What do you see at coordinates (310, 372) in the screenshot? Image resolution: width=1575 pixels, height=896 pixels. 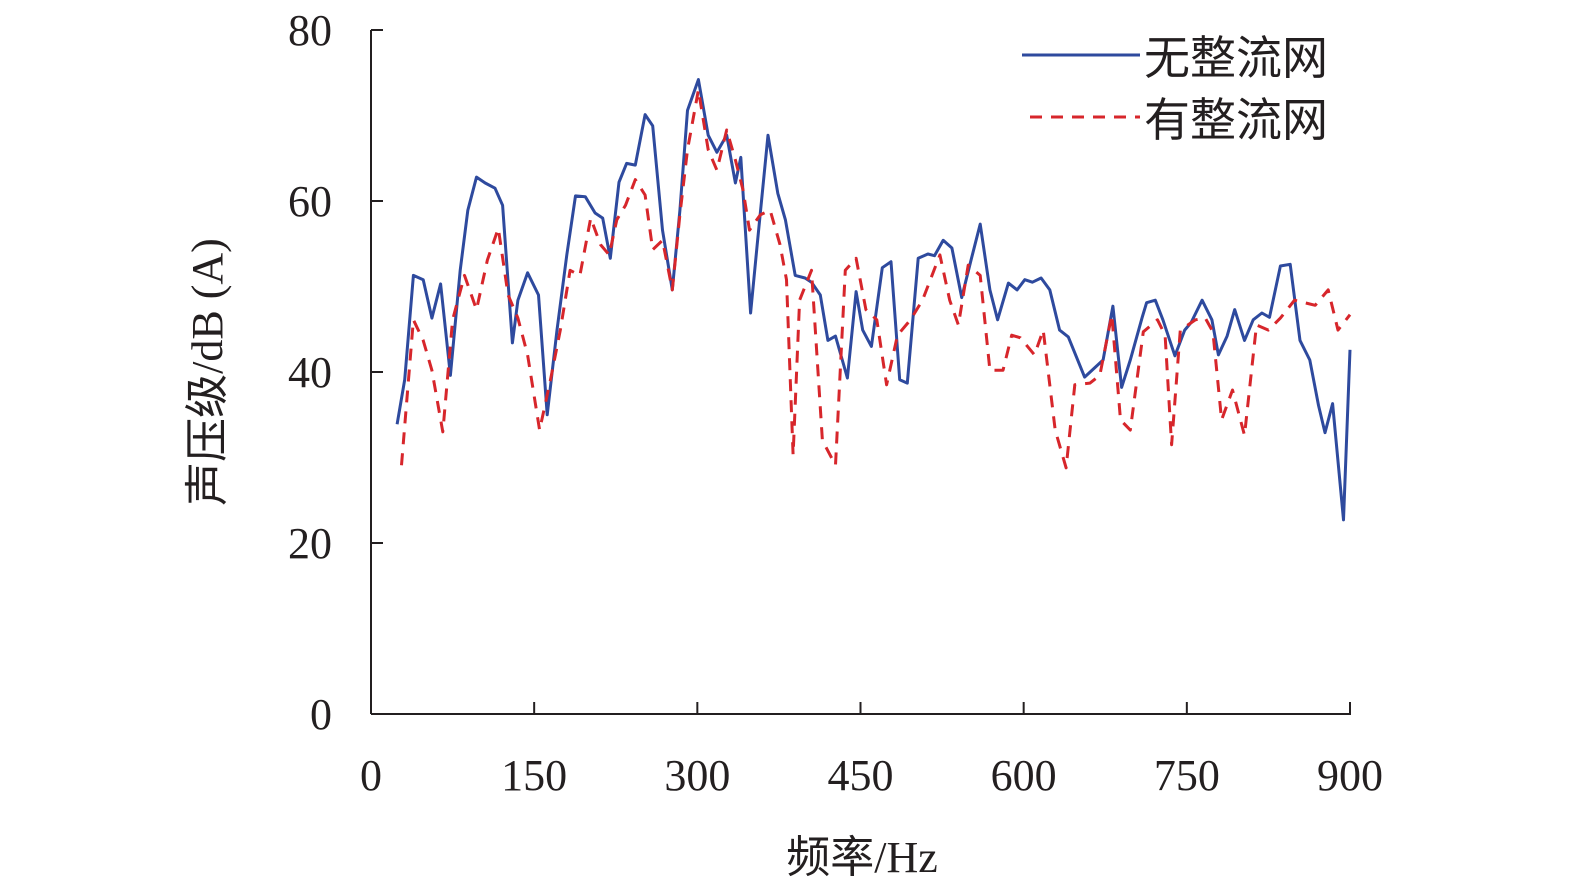 I see `y-tick-label: 40` at bounding box center [310, 372].